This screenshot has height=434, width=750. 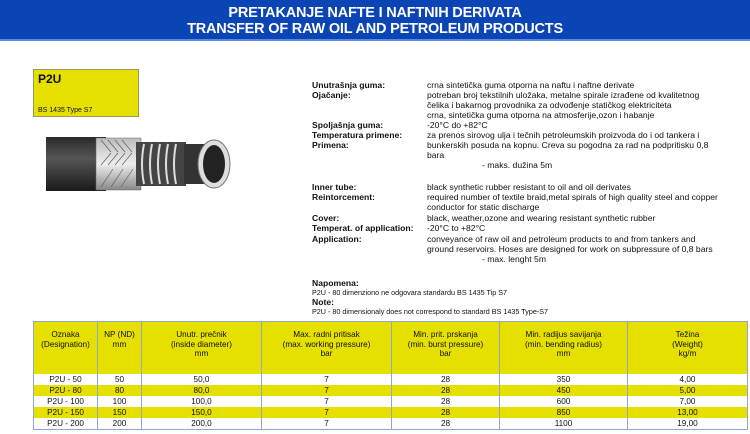 I want to click on column-header: NP (ND) mm, so click(x=119, y=347).